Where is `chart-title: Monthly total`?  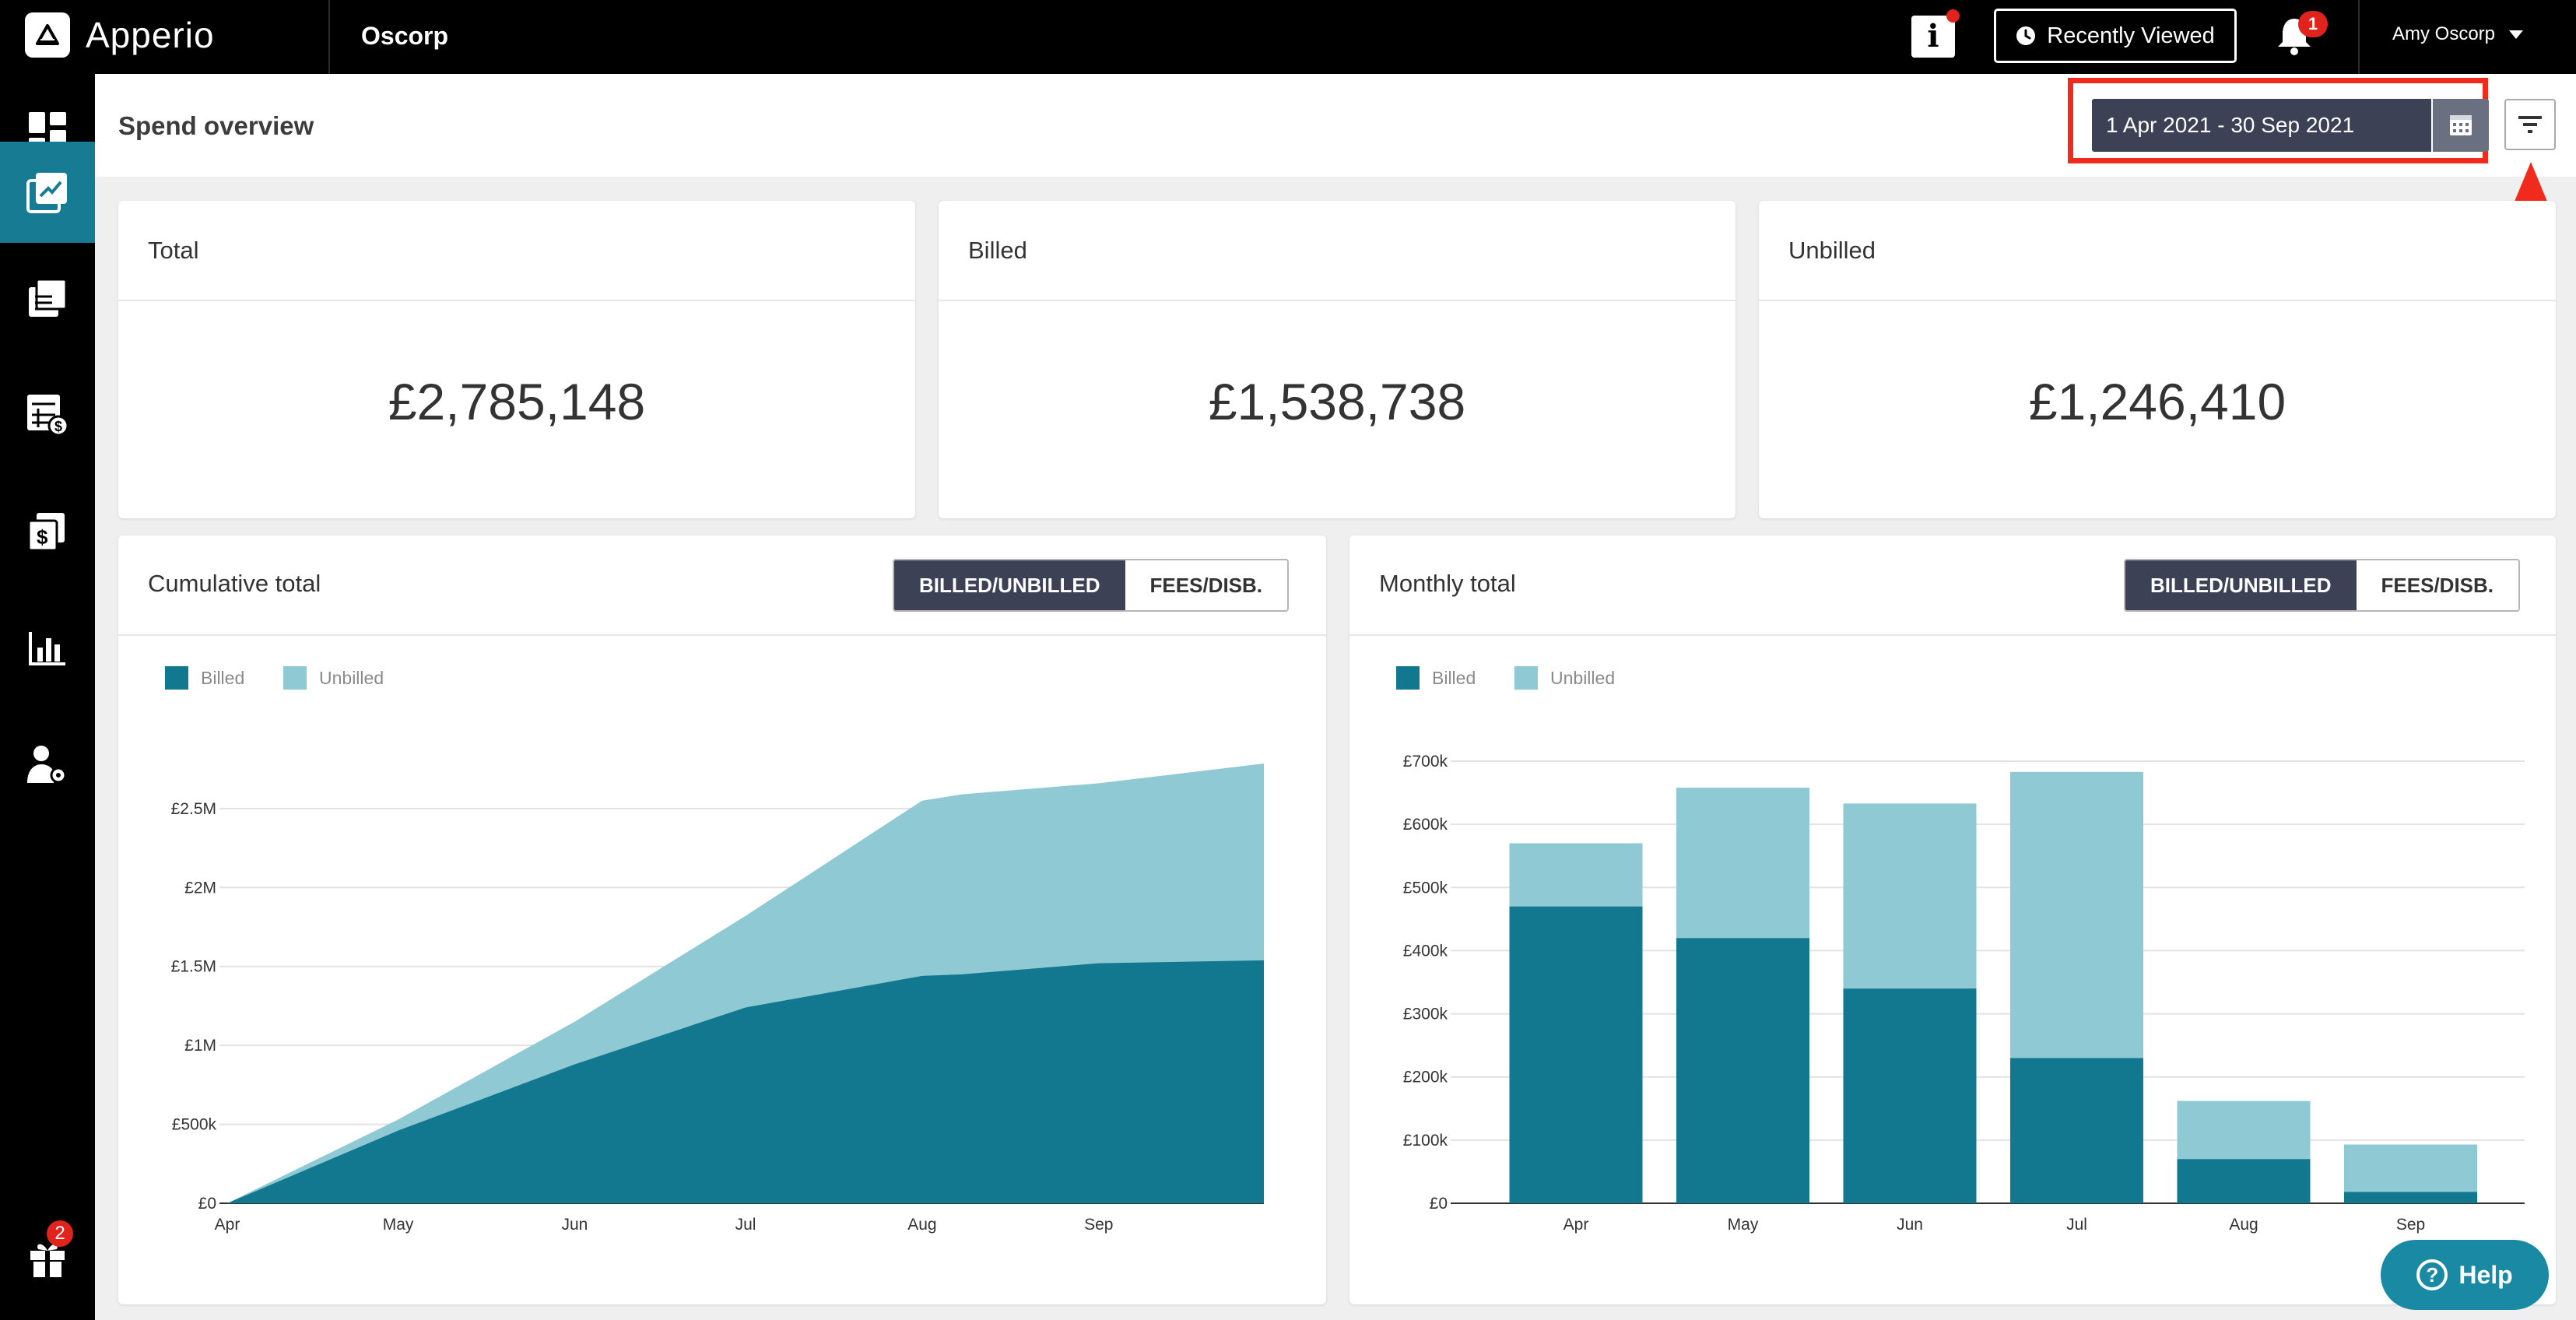 chart-title: Monthly total is located at coordinates (1448, 583).